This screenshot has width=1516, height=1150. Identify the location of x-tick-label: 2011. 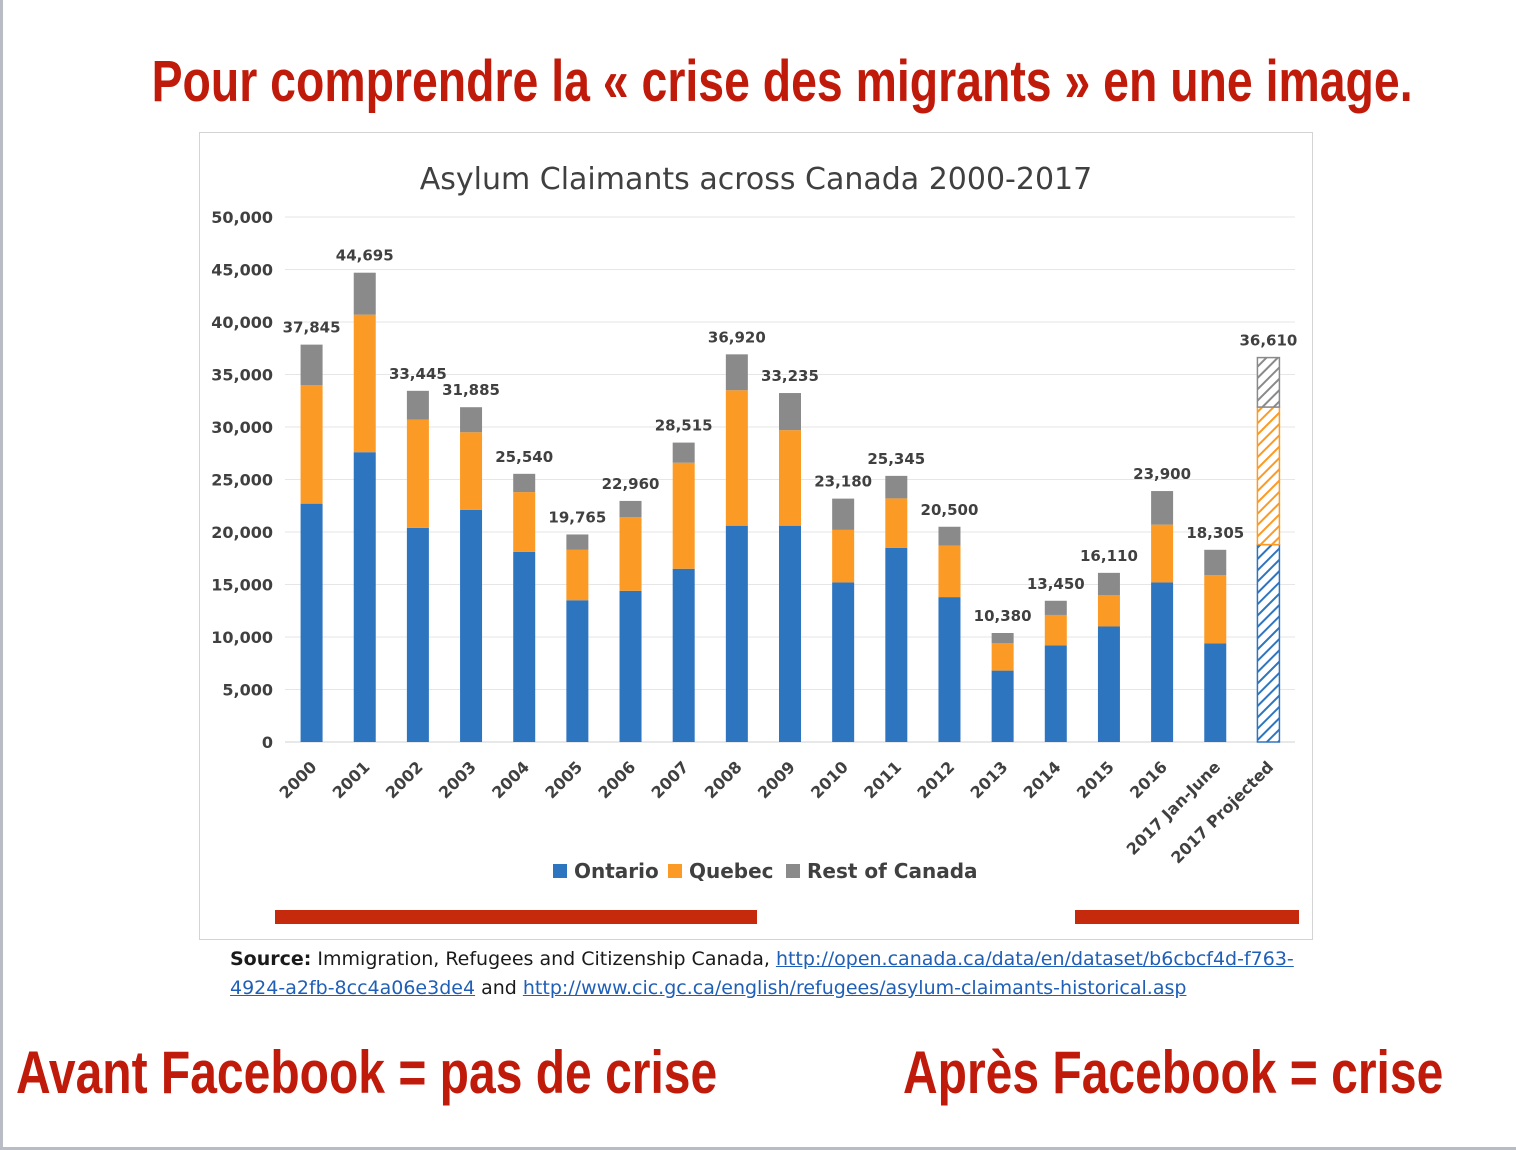
(882, 779).